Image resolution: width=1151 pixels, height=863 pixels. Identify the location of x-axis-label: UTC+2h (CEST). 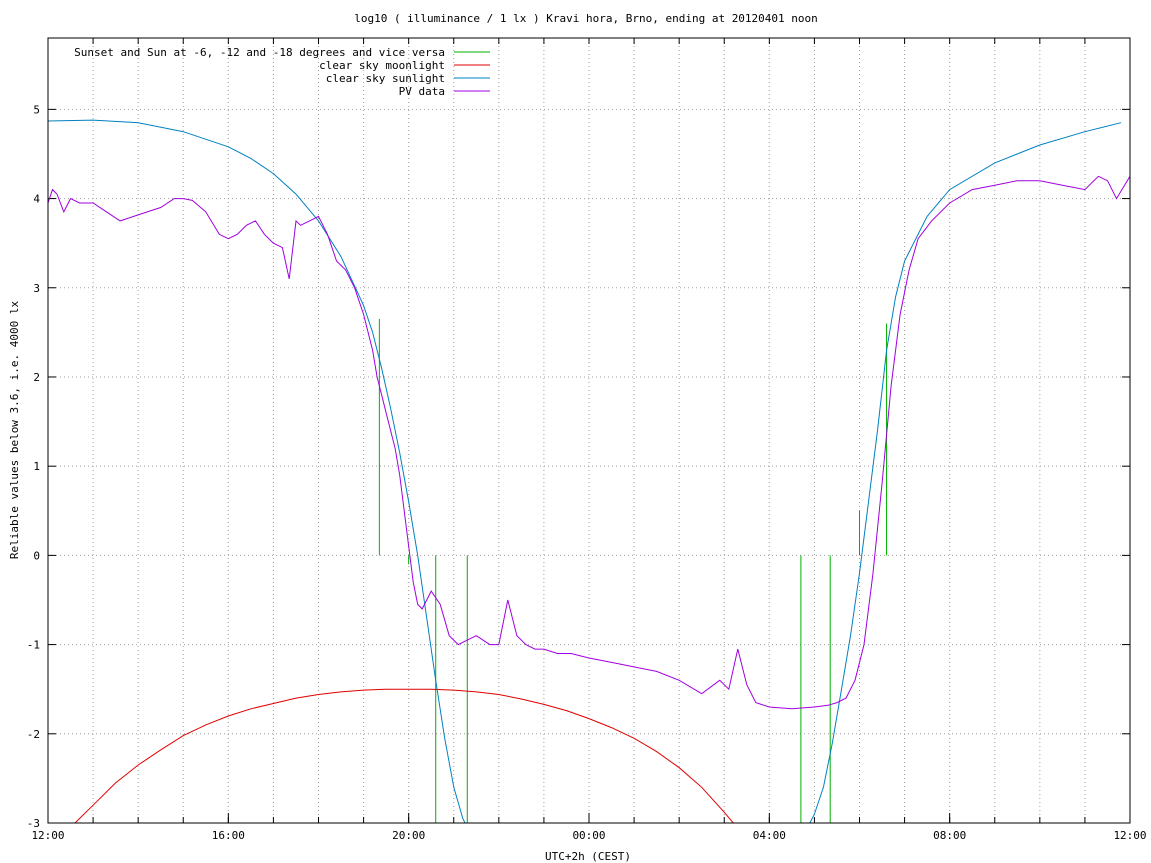
(588, 856).